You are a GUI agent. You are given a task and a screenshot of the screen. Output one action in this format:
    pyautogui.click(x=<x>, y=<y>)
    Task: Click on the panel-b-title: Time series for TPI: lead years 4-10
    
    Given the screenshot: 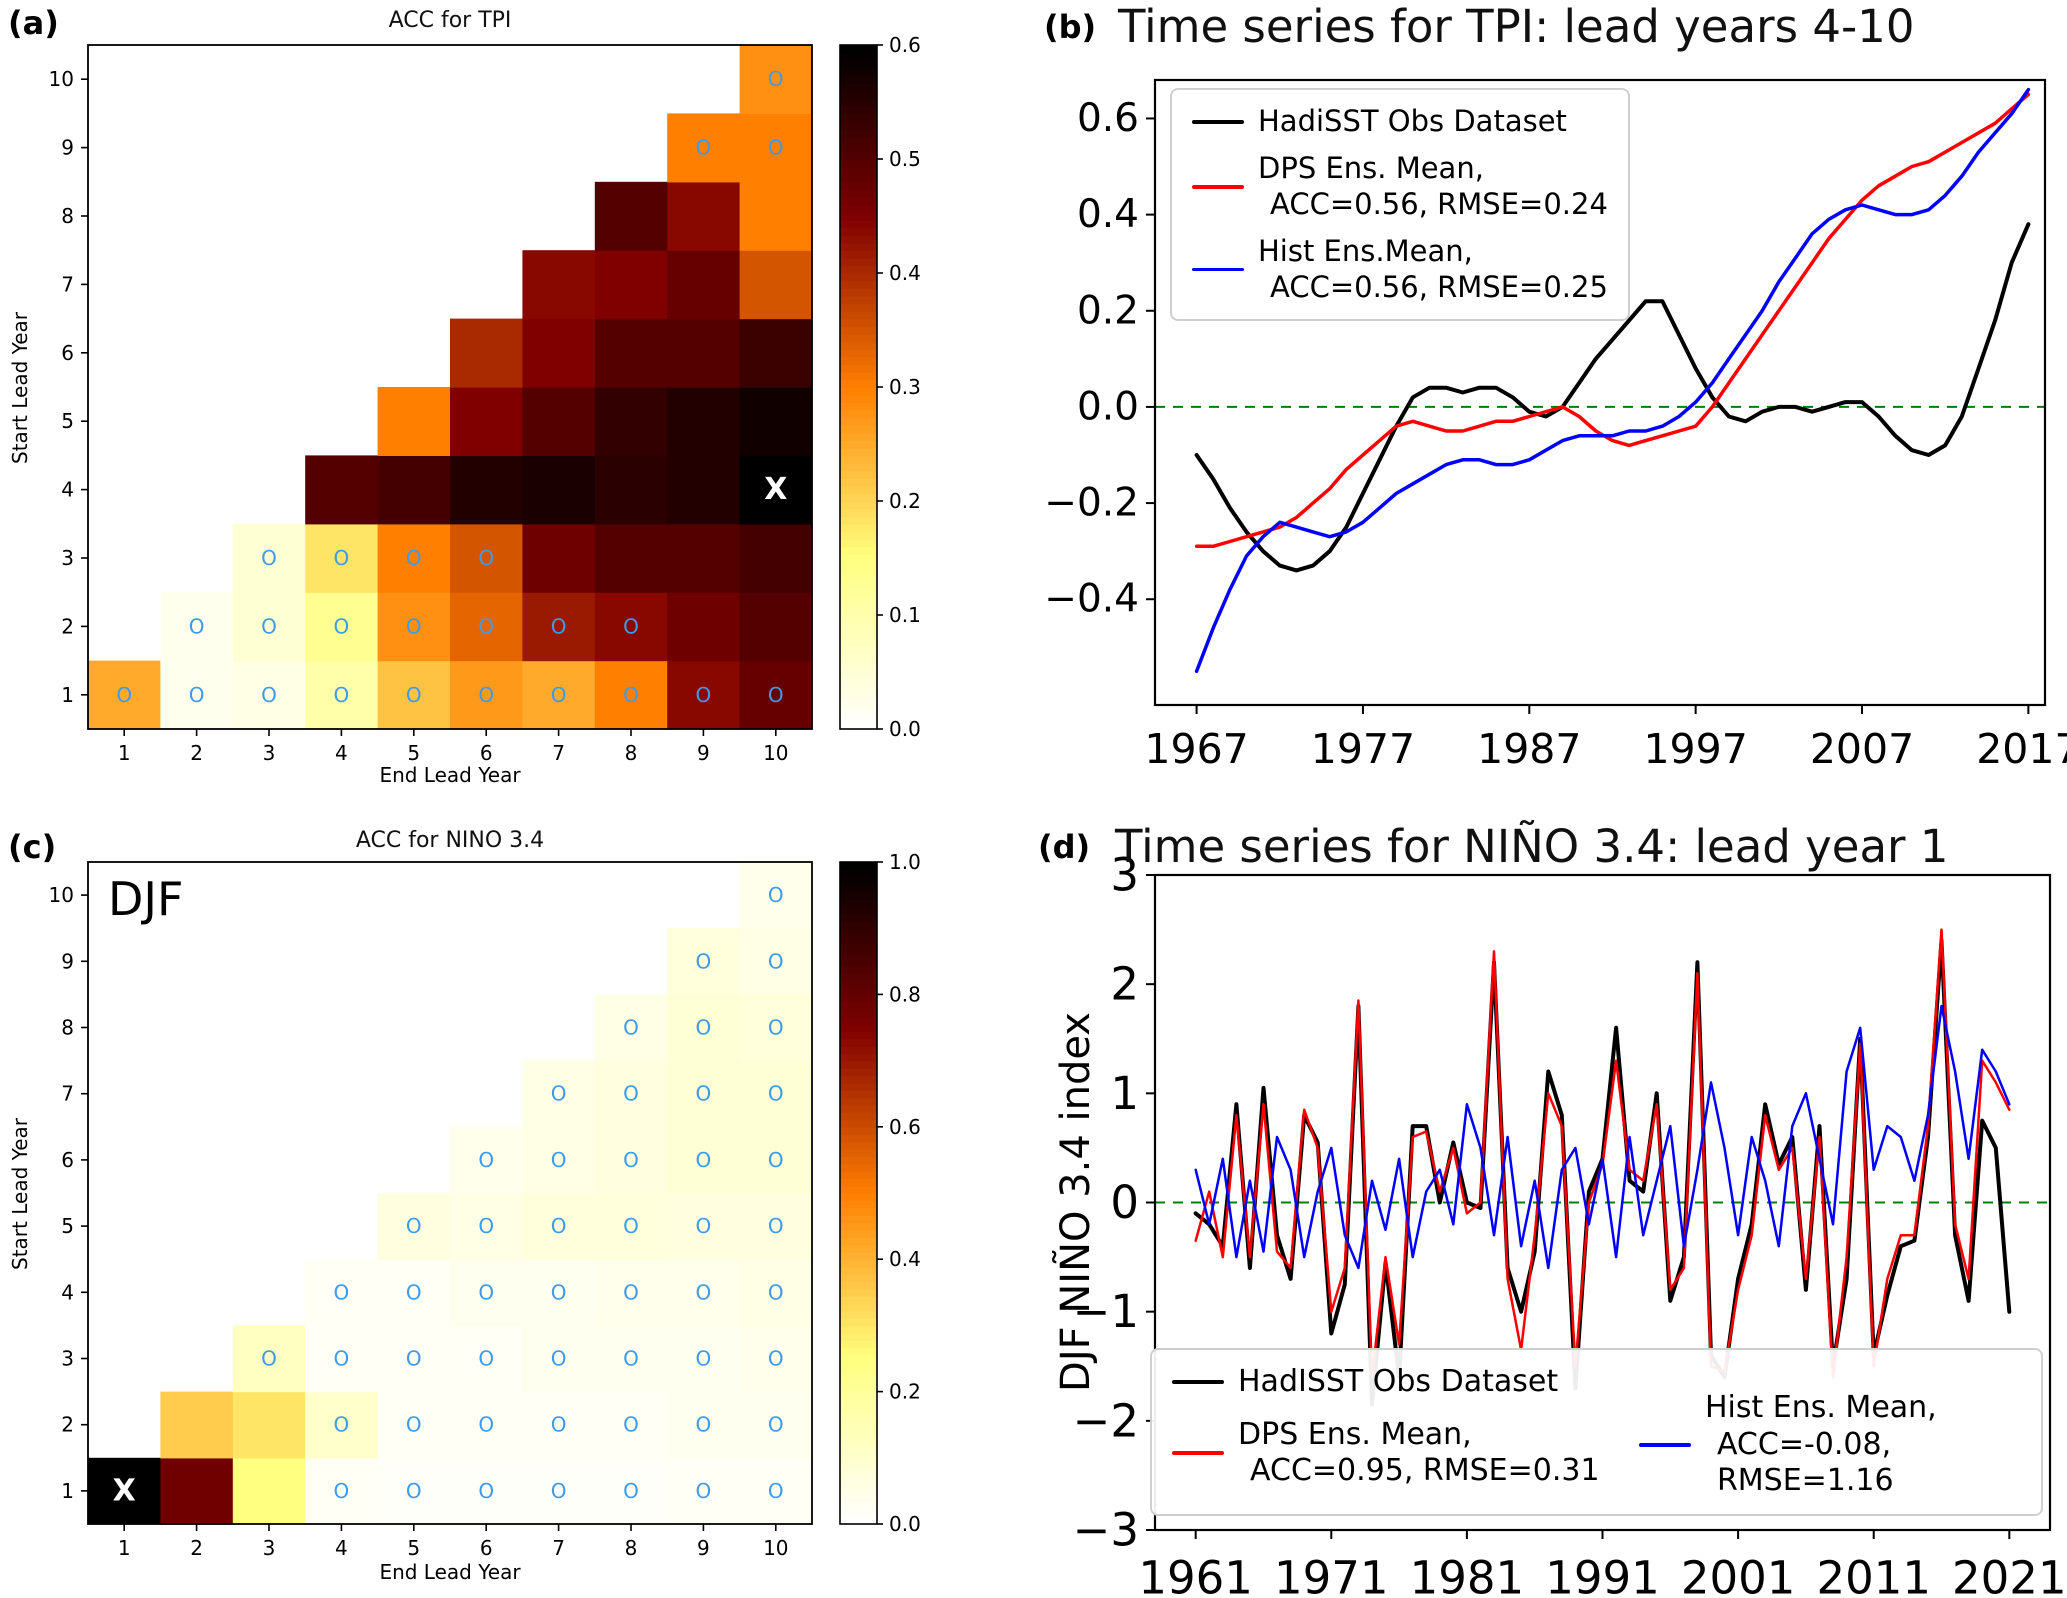 What is the action you would take?
    pyautogui.click(x=1516, y=26)
    